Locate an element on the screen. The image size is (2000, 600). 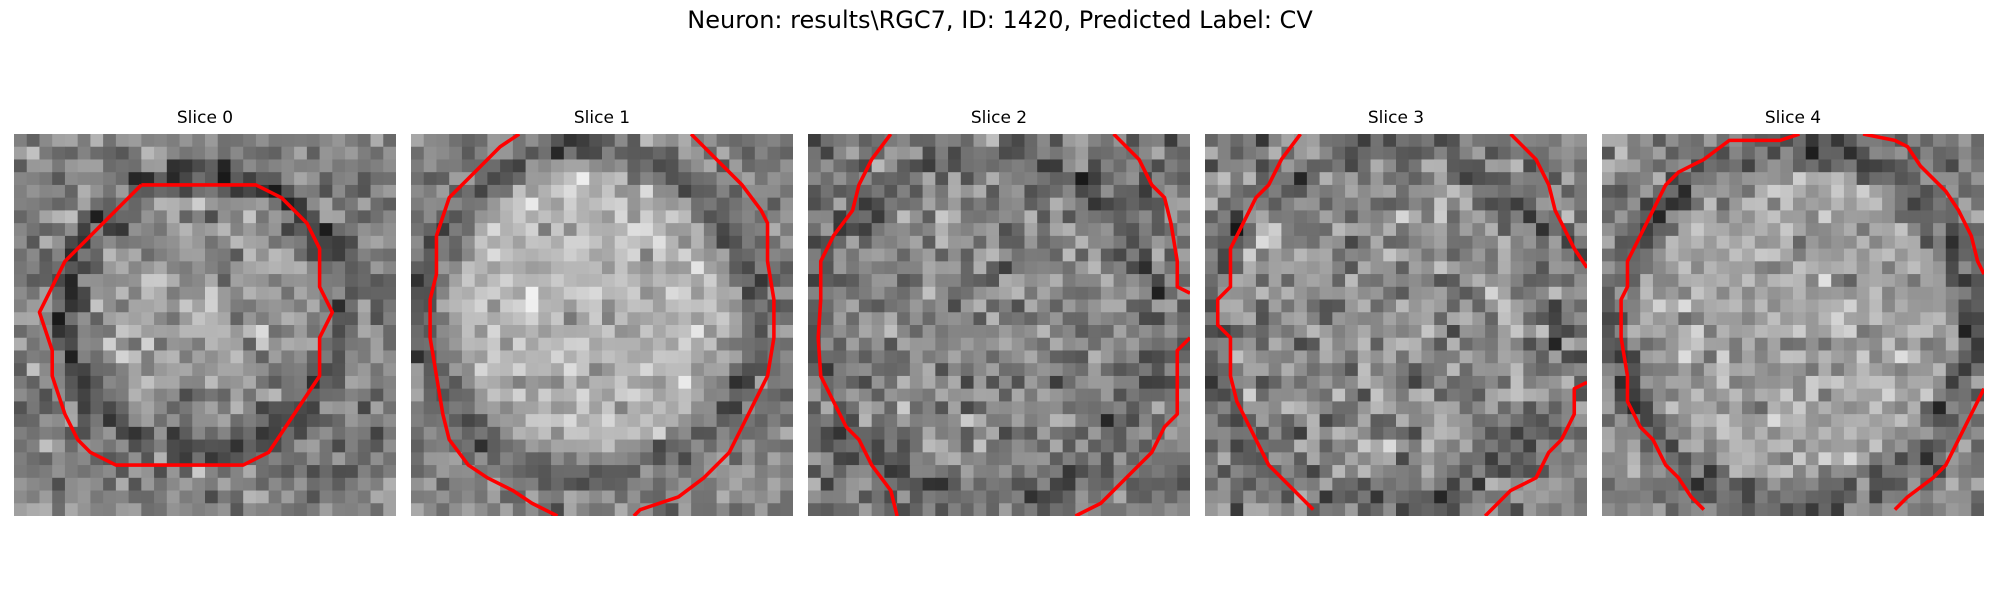
slice-title-2: Slice 2 is located at coordinates (999, 118).